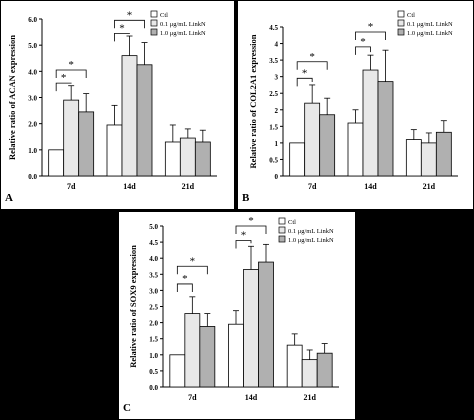  I want to click on y-tick-label: 0.0, so click(32, 177).